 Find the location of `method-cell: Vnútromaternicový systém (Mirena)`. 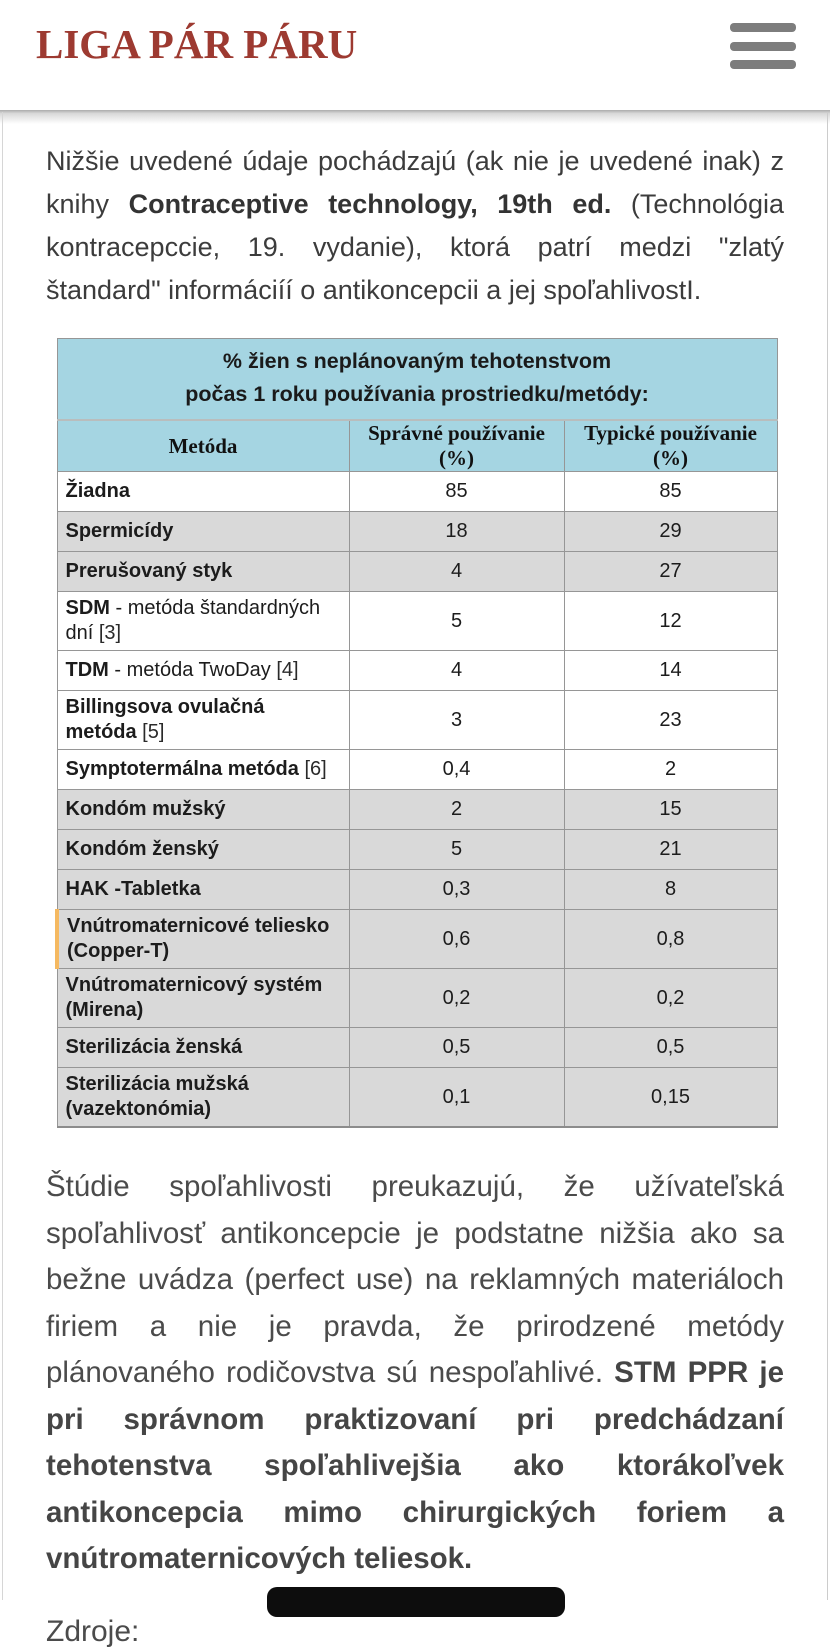

method-cell: Vnútromaternicový systém (Mirena) is located at coordinates (203, 998).